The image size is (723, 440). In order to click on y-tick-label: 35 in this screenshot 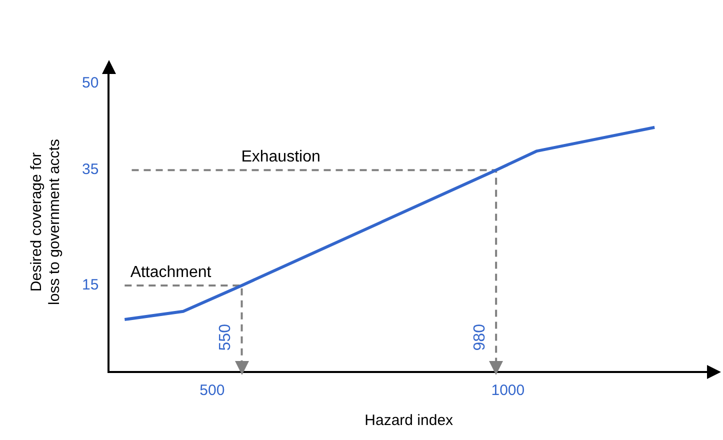, I will do `click(90, 169)`.